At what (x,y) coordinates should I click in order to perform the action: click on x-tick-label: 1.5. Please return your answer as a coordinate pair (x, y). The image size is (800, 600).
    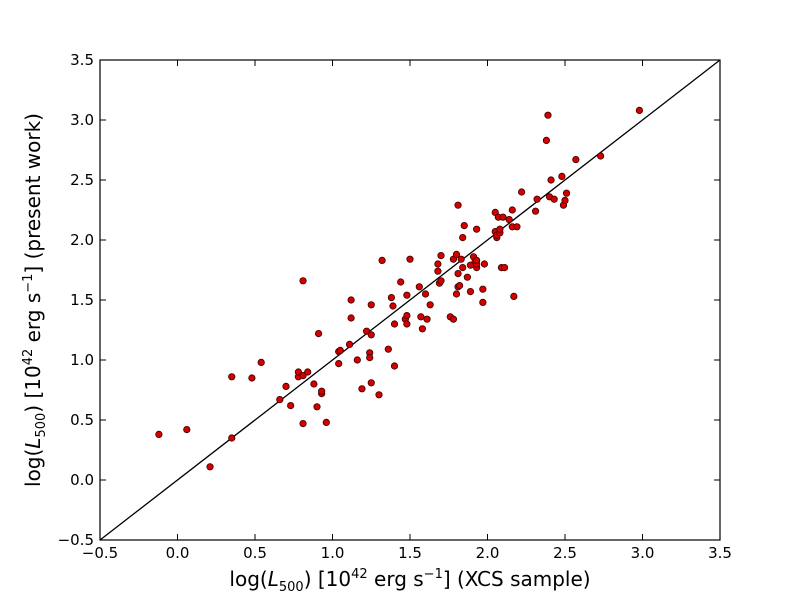
    Looking at the image, I should click on (410, 553).